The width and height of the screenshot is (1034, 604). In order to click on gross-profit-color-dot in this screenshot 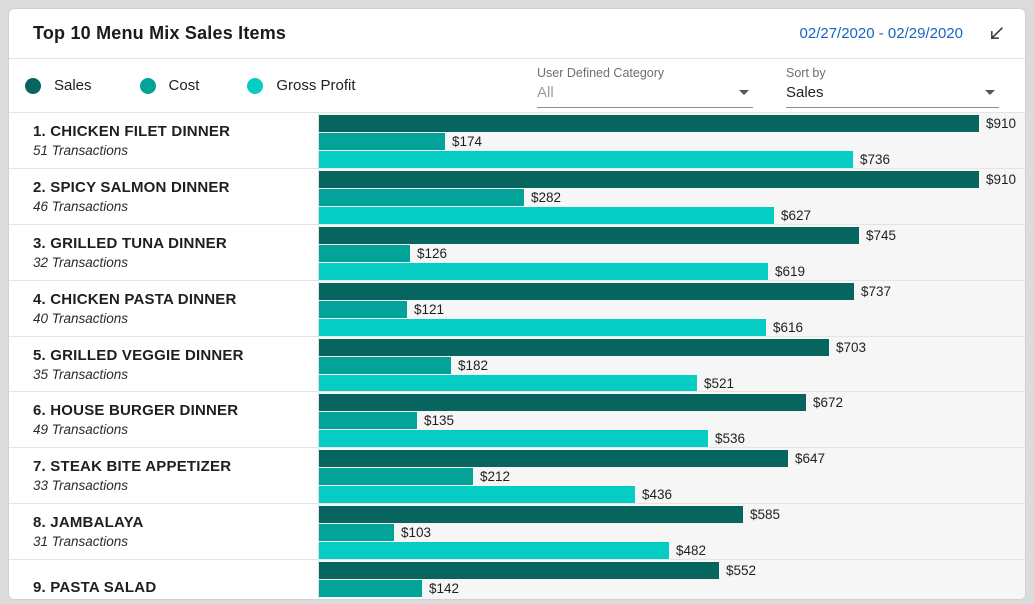, I will do `click(255, 85)`.